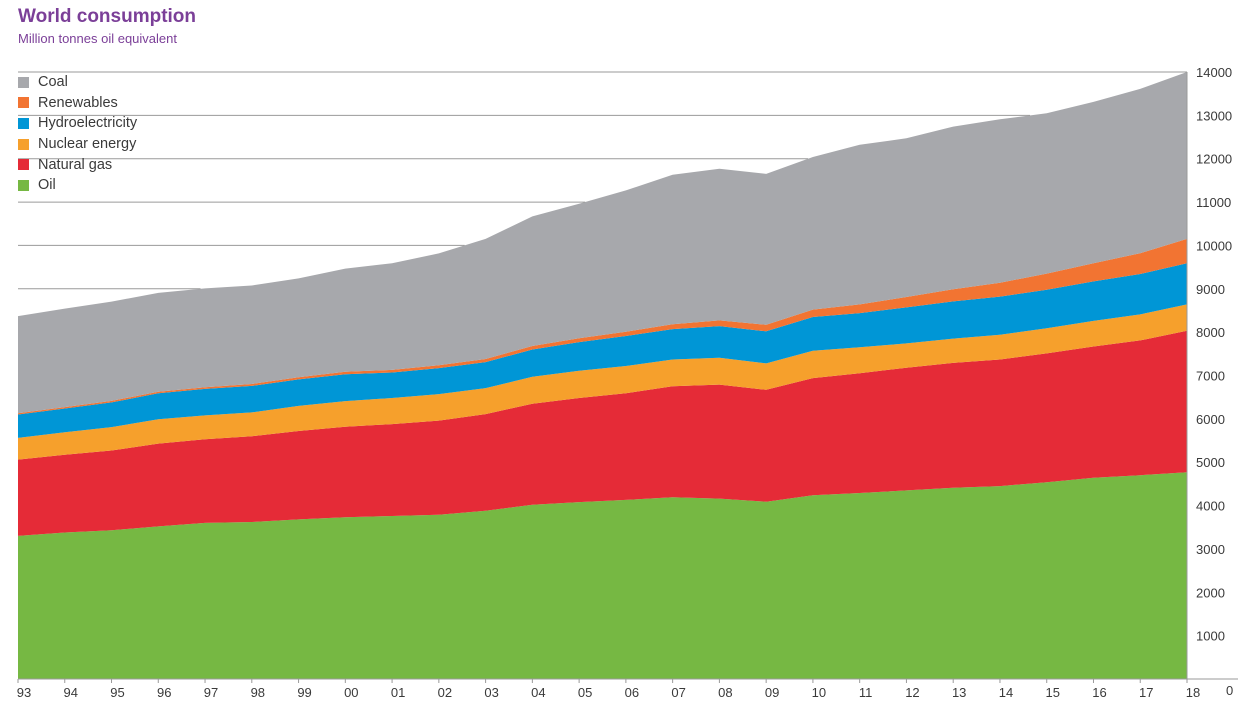 The height and width of the screenshot is (707, 1248). I want to click on y-tick-label: 0, so click(1229, 690).